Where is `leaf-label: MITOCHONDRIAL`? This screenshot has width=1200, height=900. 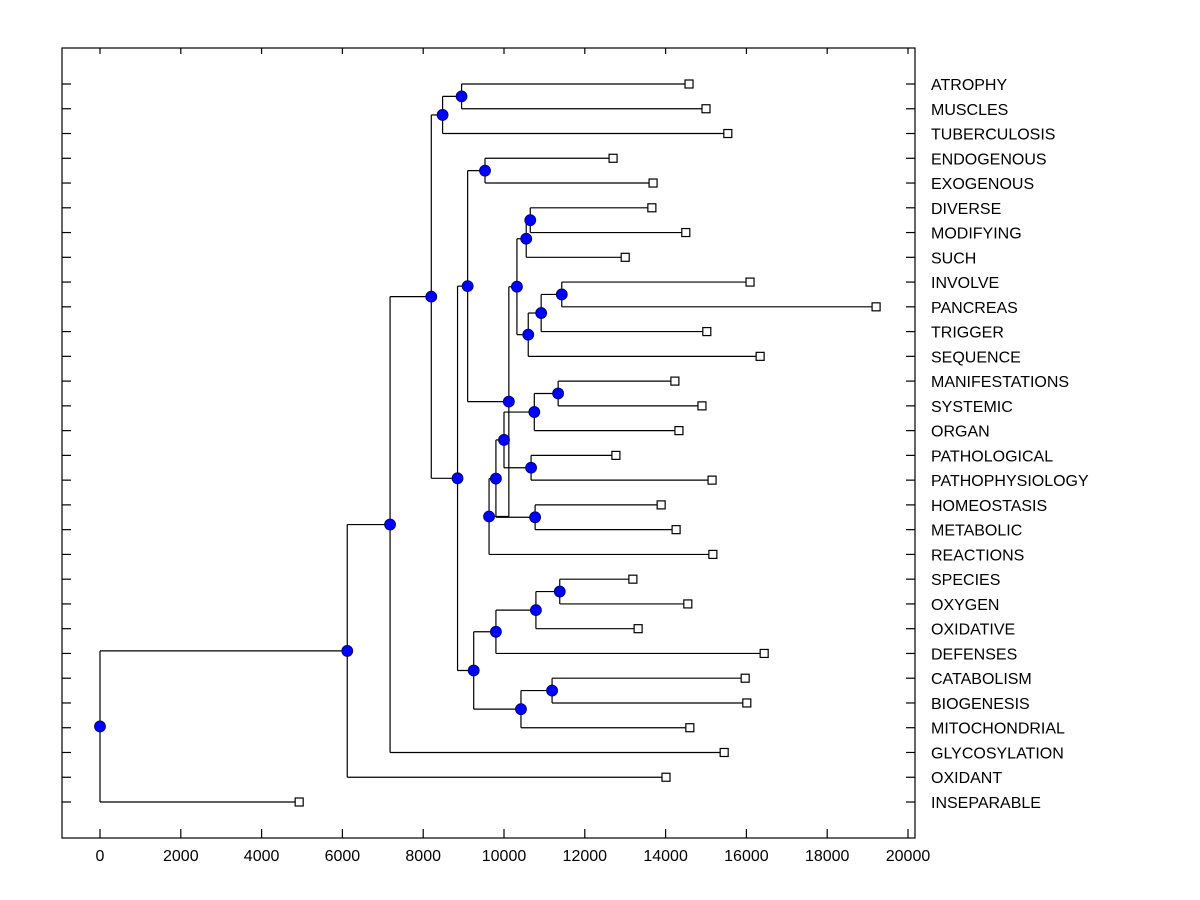 leaf-label: MITOCHONDRIAL is located at coordinates (998, 729).